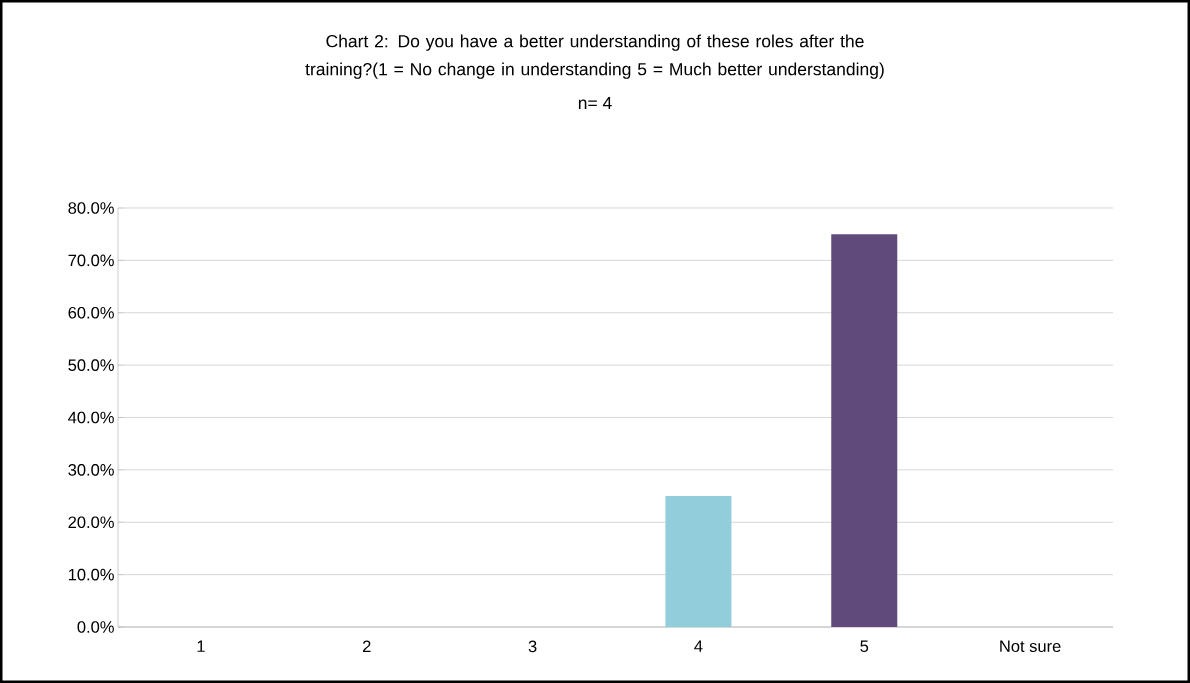  I want to click on x-tick-label: 4, so click(698, 646).